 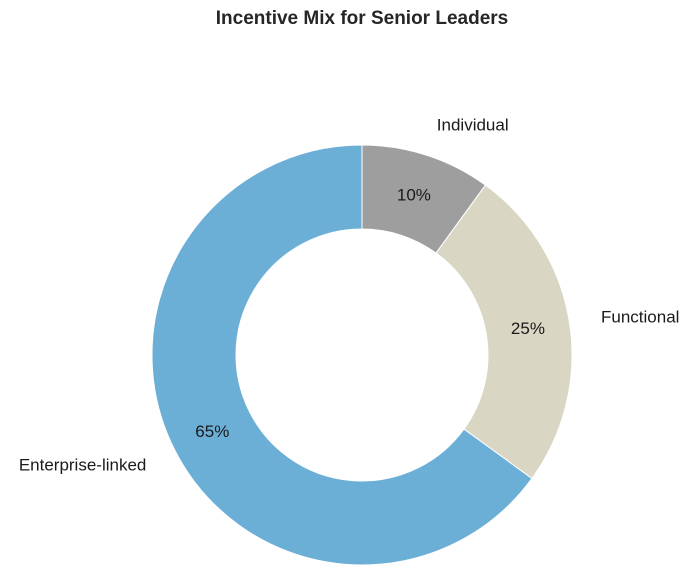 What do you see at coordinates (212, 431) in the screenshot?
I see `value-label-enterprise-linked: 65%` at bounding box center [212, 431].